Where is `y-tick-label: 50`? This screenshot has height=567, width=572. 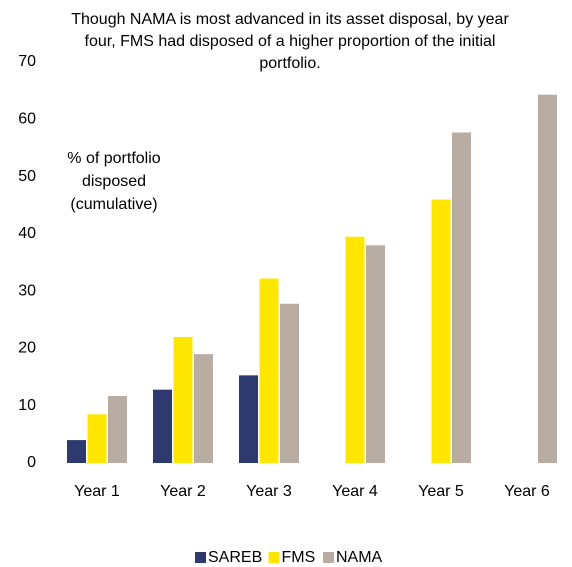
y-tick-label: 50 is located at coordinates (27, 176).